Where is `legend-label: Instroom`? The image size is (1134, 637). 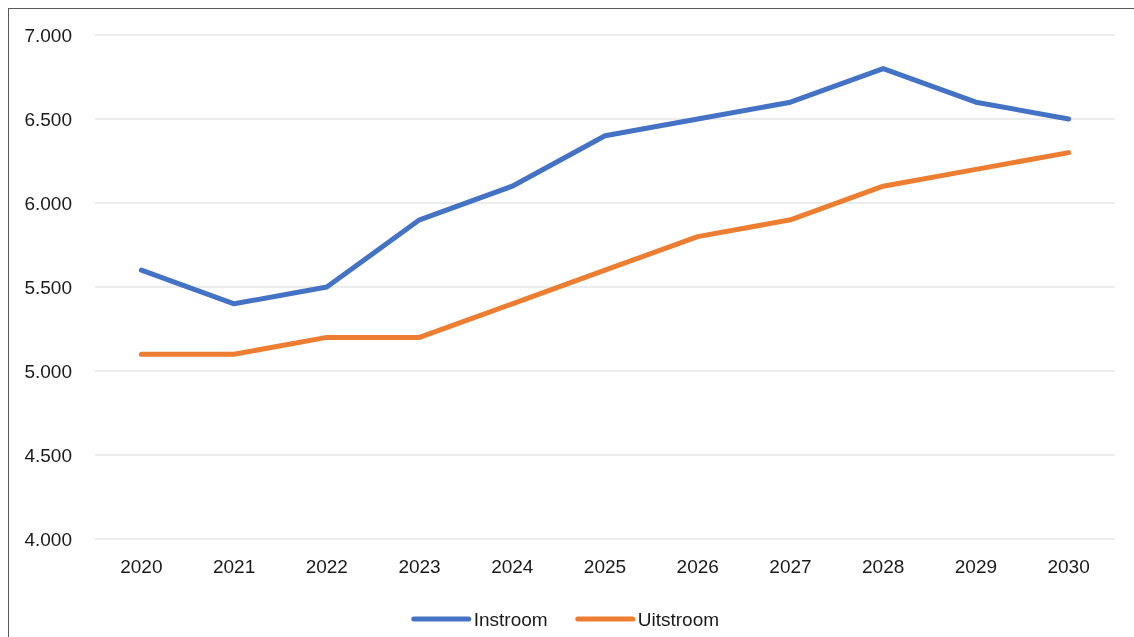 legend-label: Instroom is located at coordinates (510, 619).